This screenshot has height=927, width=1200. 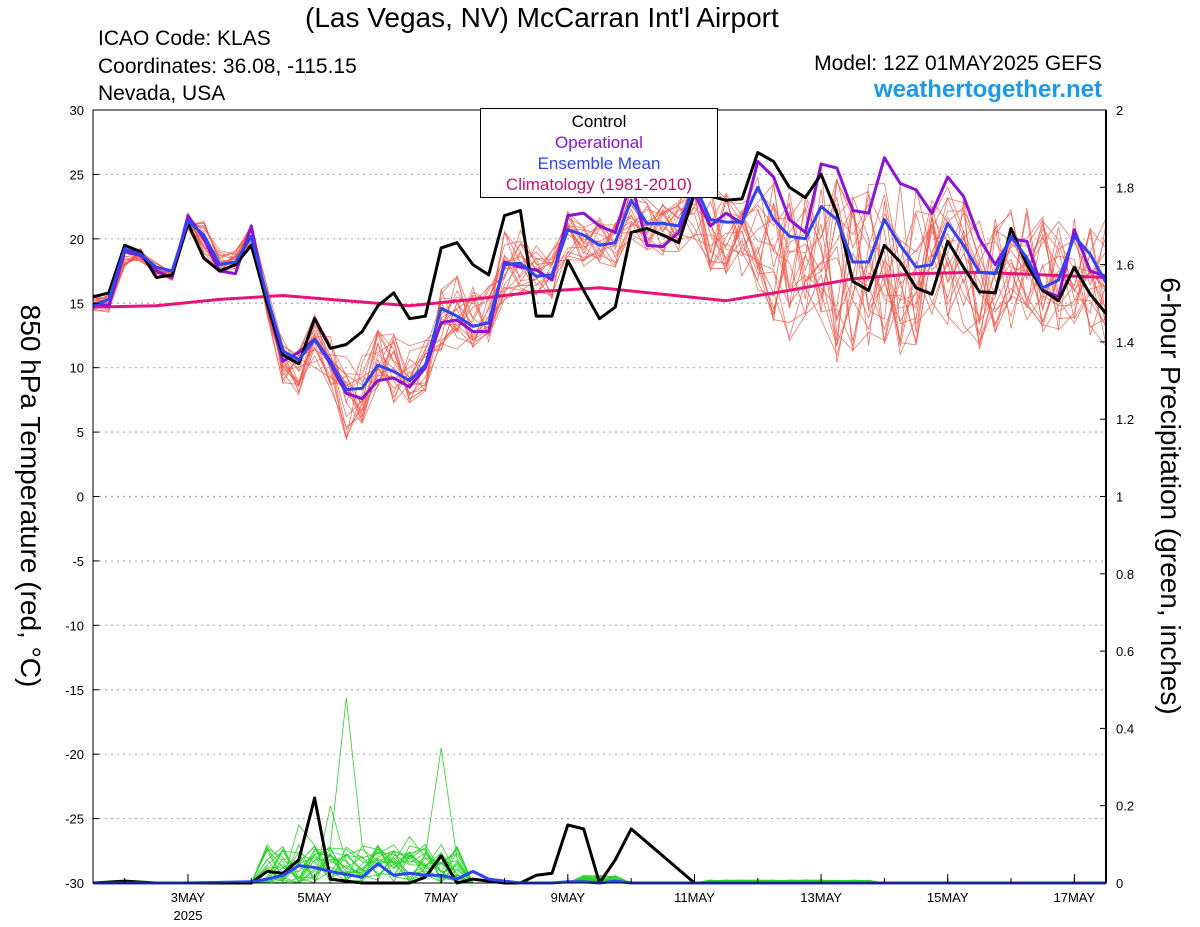 What do you see at coordinates (599, 121) in the screenshot?
I see `legend-control: Control` at bounding box center [599, 121].